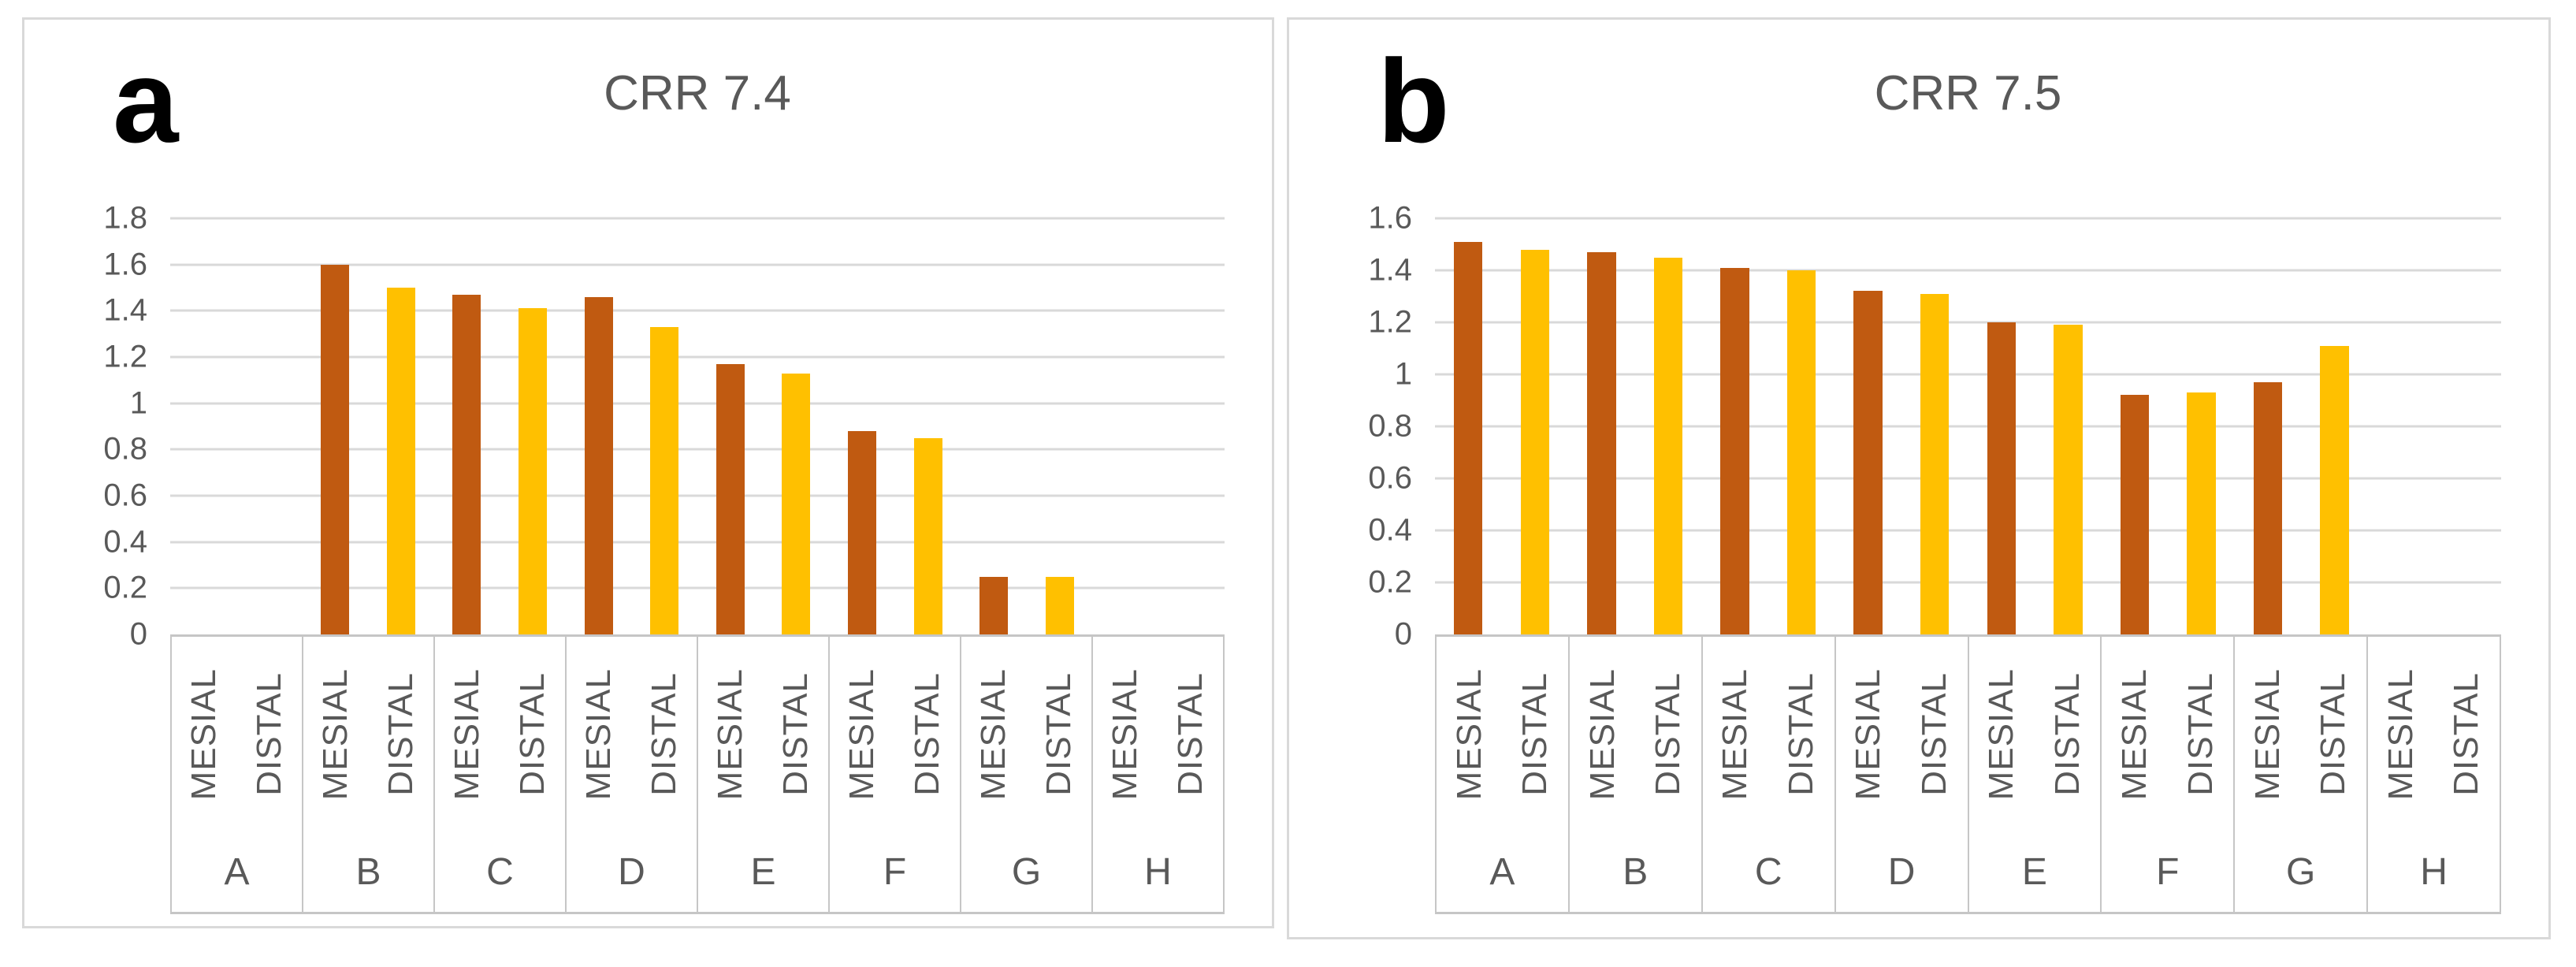  Describe the element at coordinates (146, 101) in the screenshot. I see `panel-letter-a: a` at that location.